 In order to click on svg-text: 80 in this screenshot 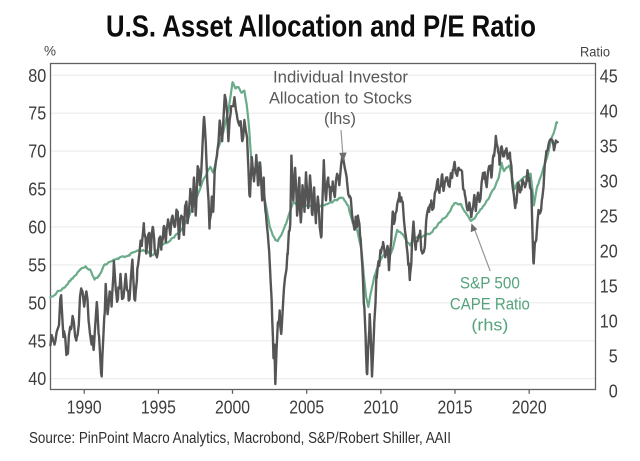, I will do `click(37, 76)`.